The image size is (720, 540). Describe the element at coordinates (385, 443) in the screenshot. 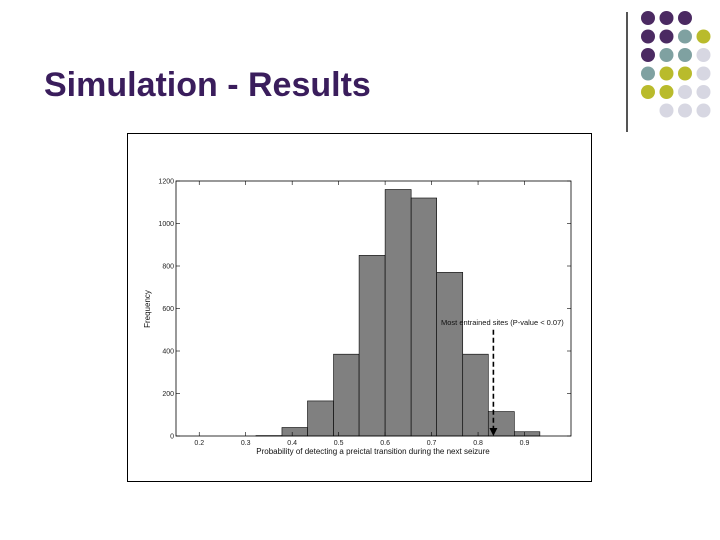

I see `x-tick-label: 0.6` at that location.